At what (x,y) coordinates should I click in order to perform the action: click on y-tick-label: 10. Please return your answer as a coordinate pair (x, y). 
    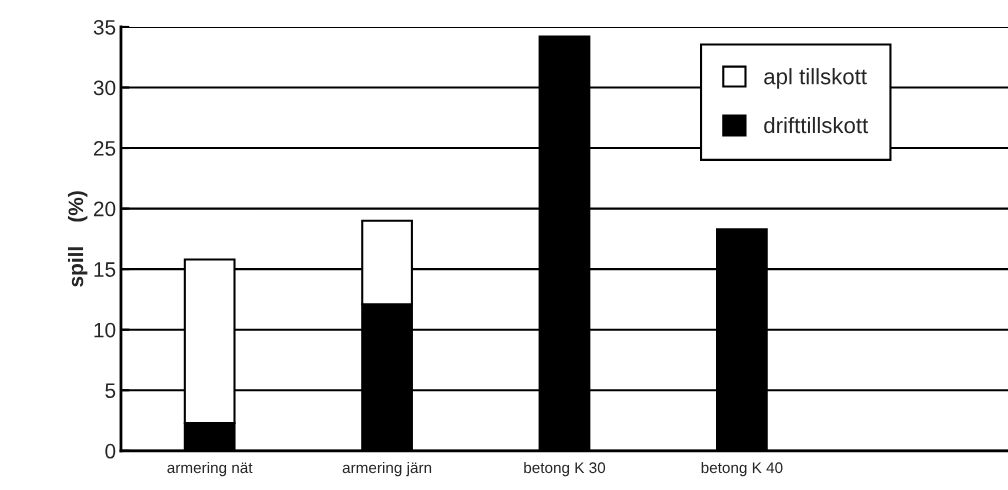
    Looking at the image, I should click on (105, 330).